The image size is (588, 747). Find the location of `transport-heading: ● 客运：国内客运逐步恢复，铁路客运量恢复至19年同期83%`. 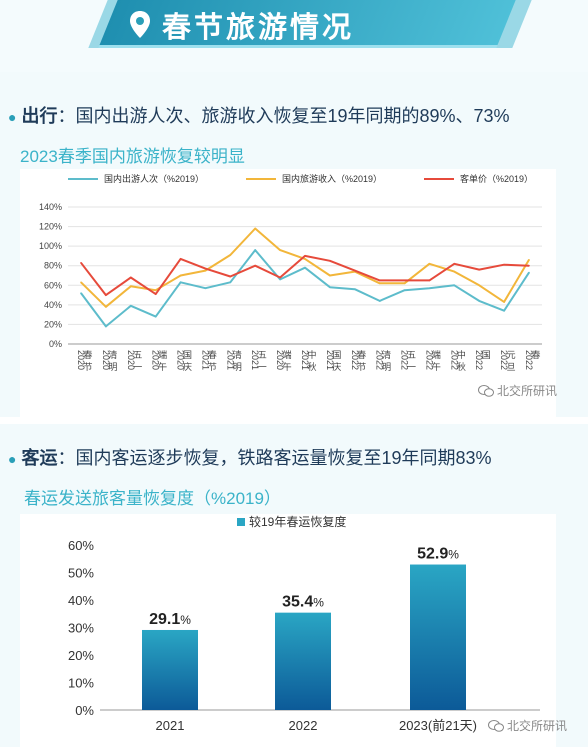

transport-heading: ● 客运：国内客运逐步恢复，铁路客运量恢复至19年同期83% is located at coordinates (250, 457).